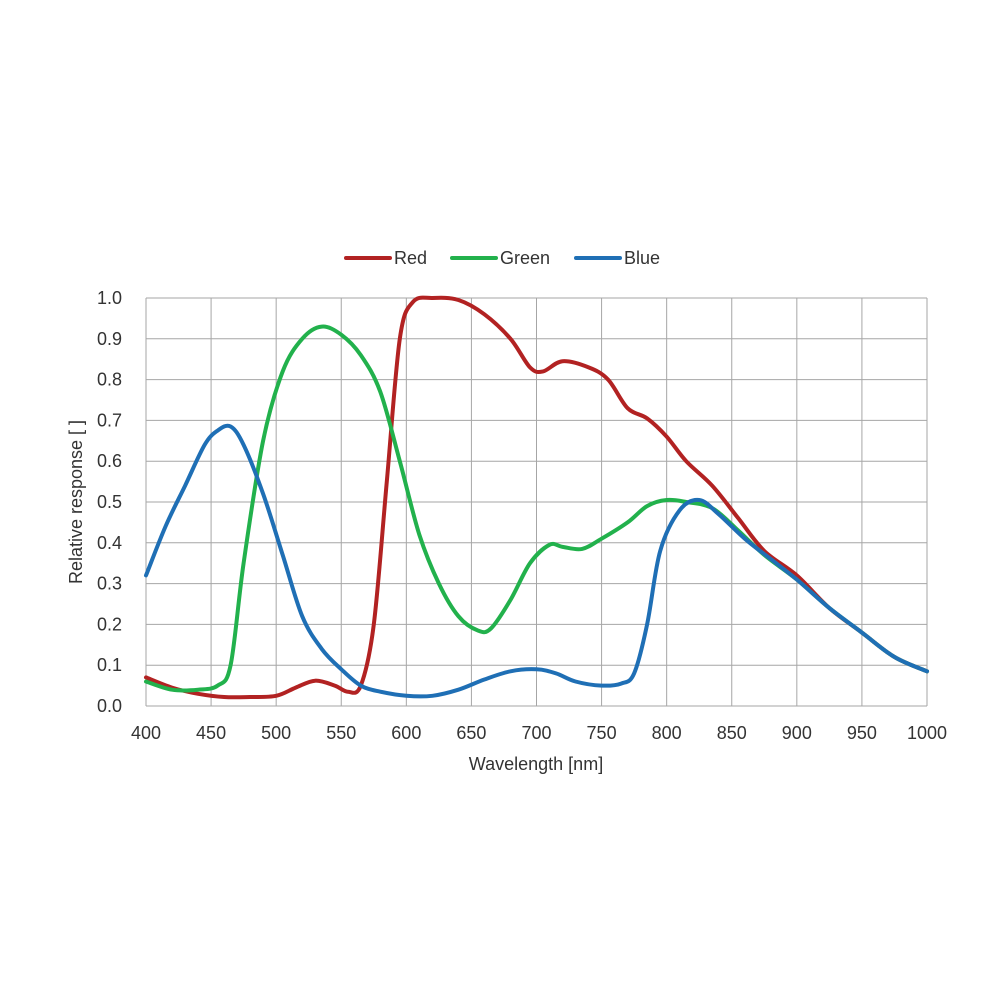 This screenshot has width=1000, height=1000. I want to click on legend: Red Green Blue, so click(502, 258).